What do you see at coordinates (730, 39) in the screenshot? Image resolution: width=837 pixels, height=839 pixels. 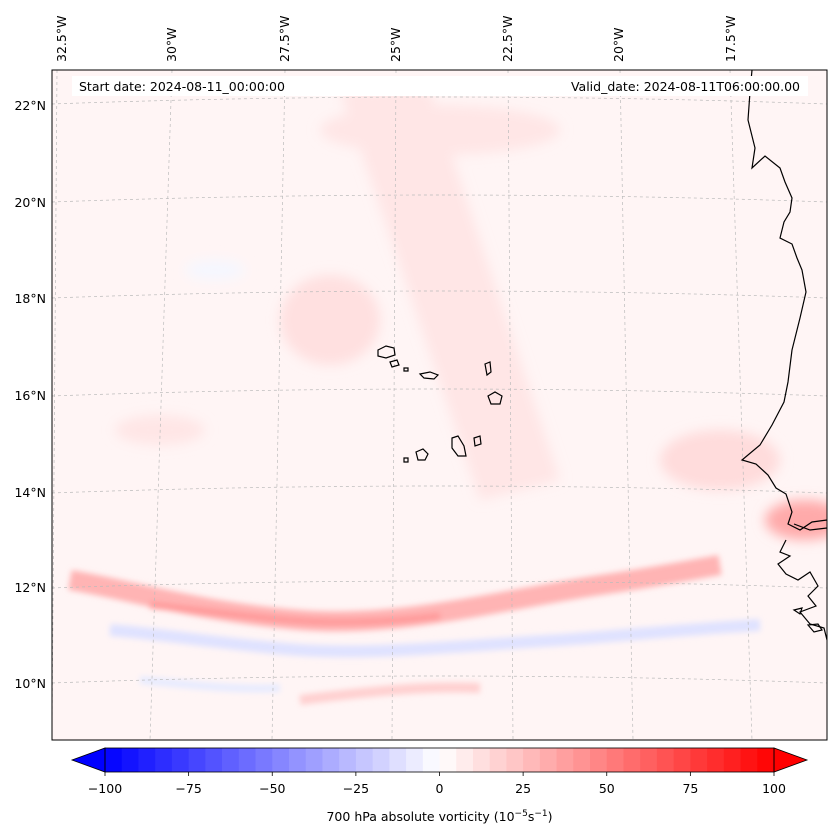 I see `lon-label: 17.5°W` at bounding box center [730, 39].